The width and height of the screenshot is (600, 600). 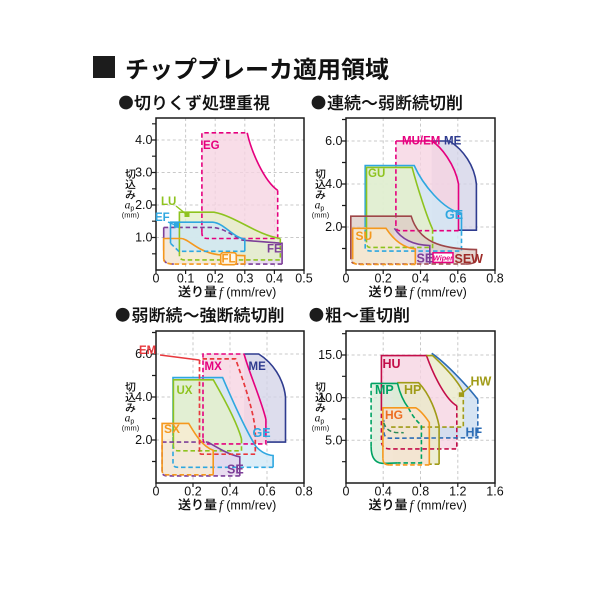 What do you see at coordinates (457, 492) in the screenshot?
I see `svg-text: 1.2` at bounding box center [457, 492].